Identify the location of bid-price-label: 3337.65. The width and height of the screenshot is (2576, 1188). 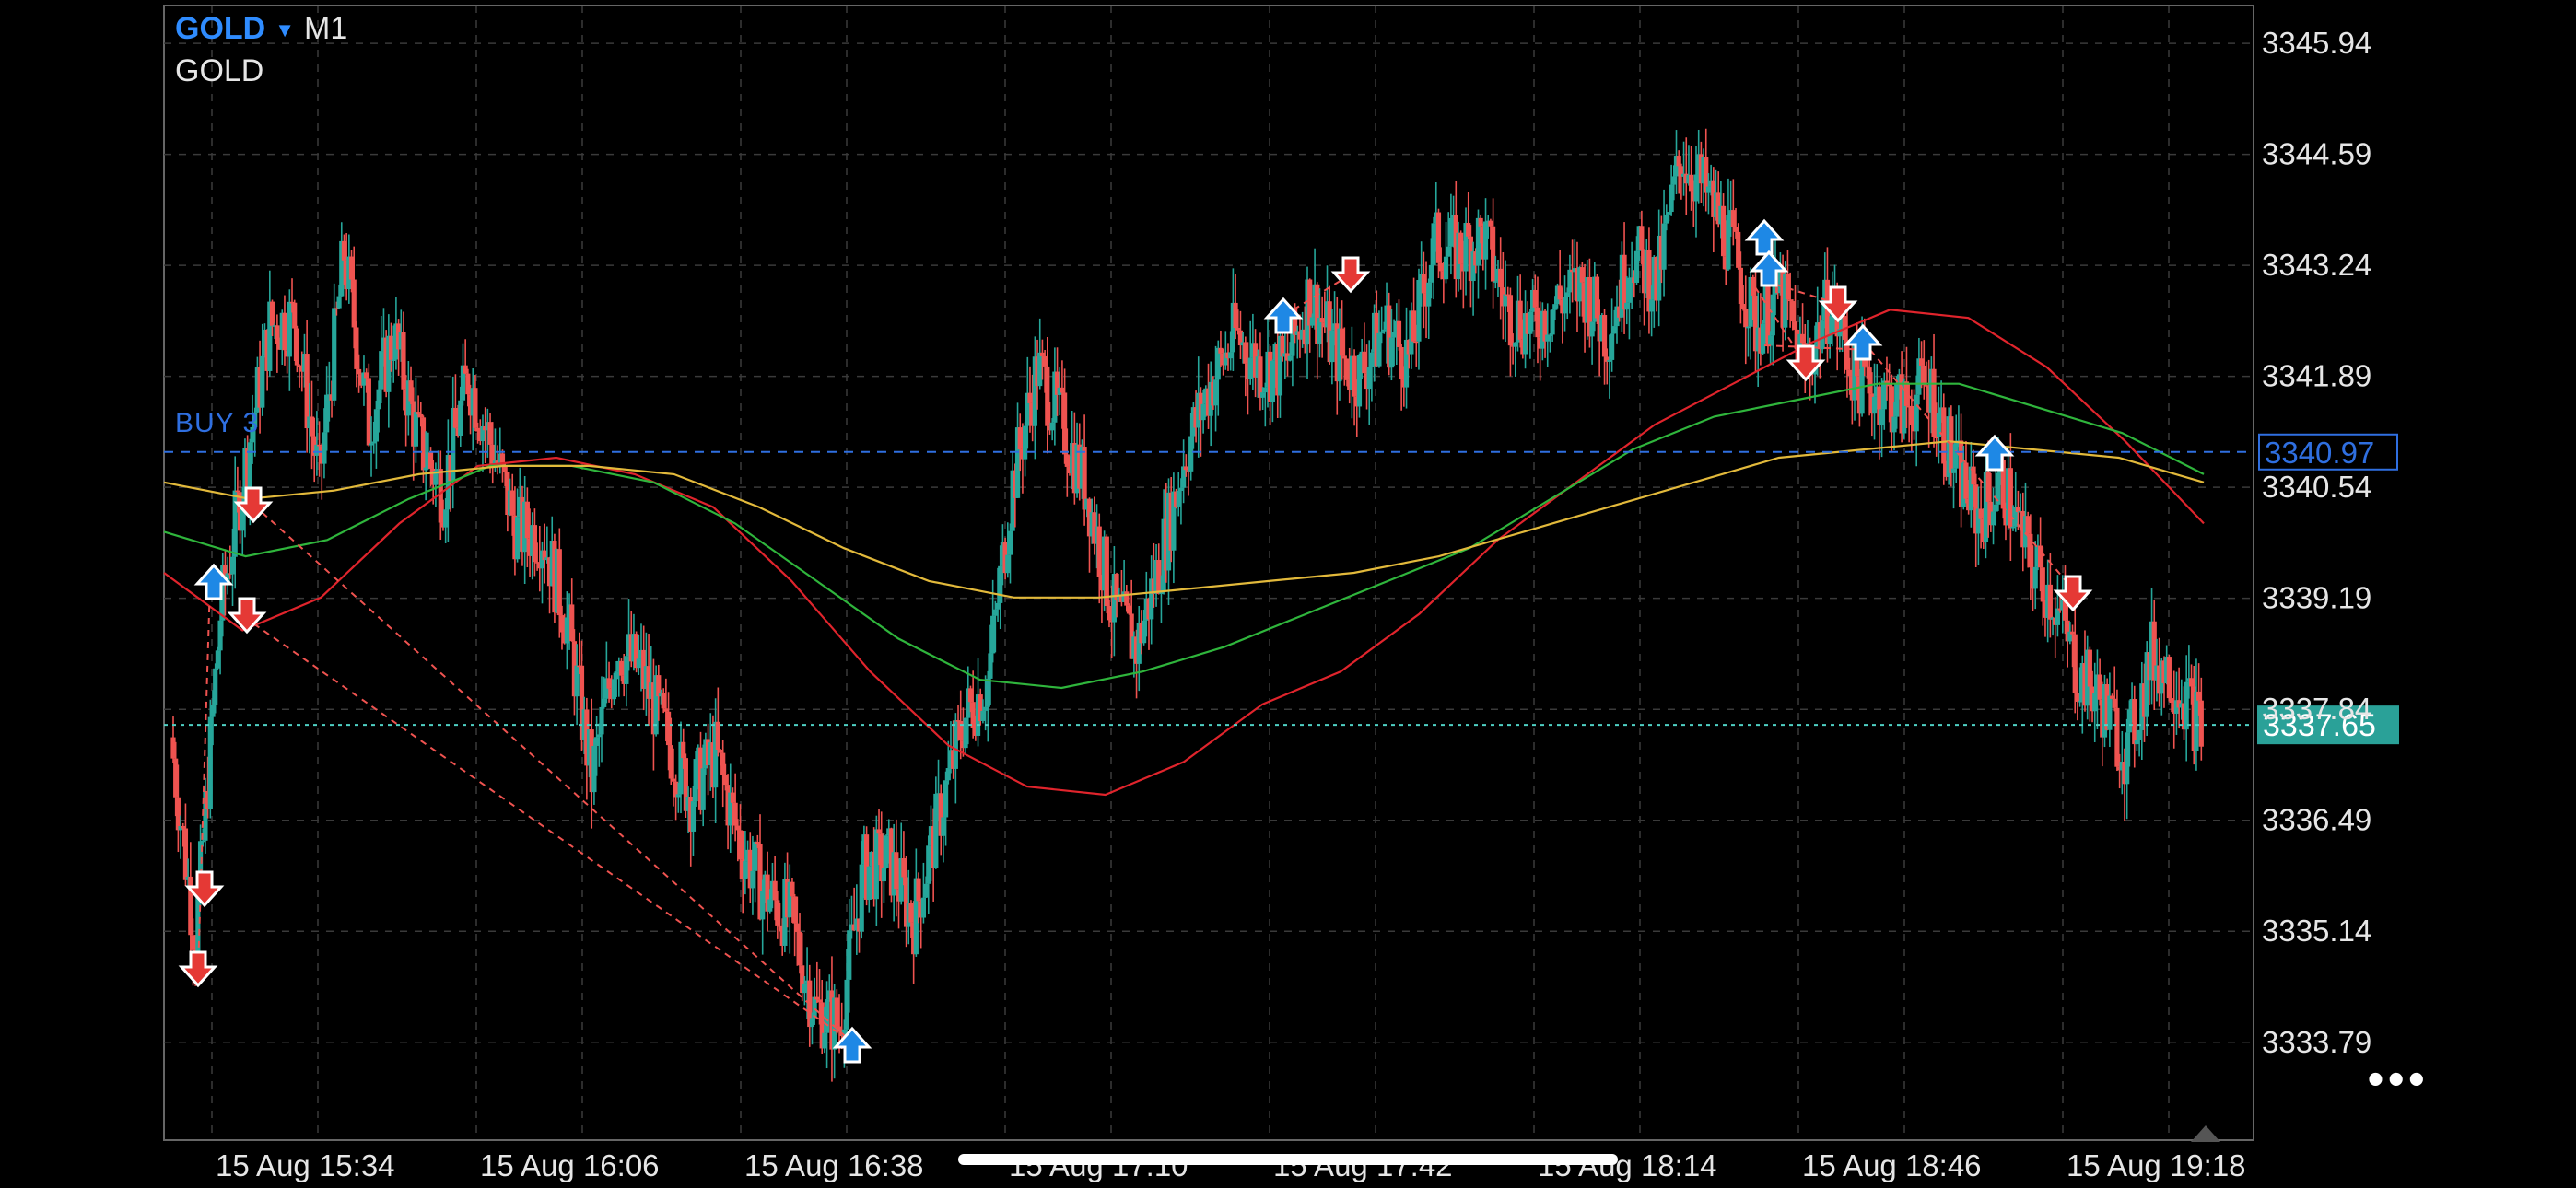
(2319, 725).